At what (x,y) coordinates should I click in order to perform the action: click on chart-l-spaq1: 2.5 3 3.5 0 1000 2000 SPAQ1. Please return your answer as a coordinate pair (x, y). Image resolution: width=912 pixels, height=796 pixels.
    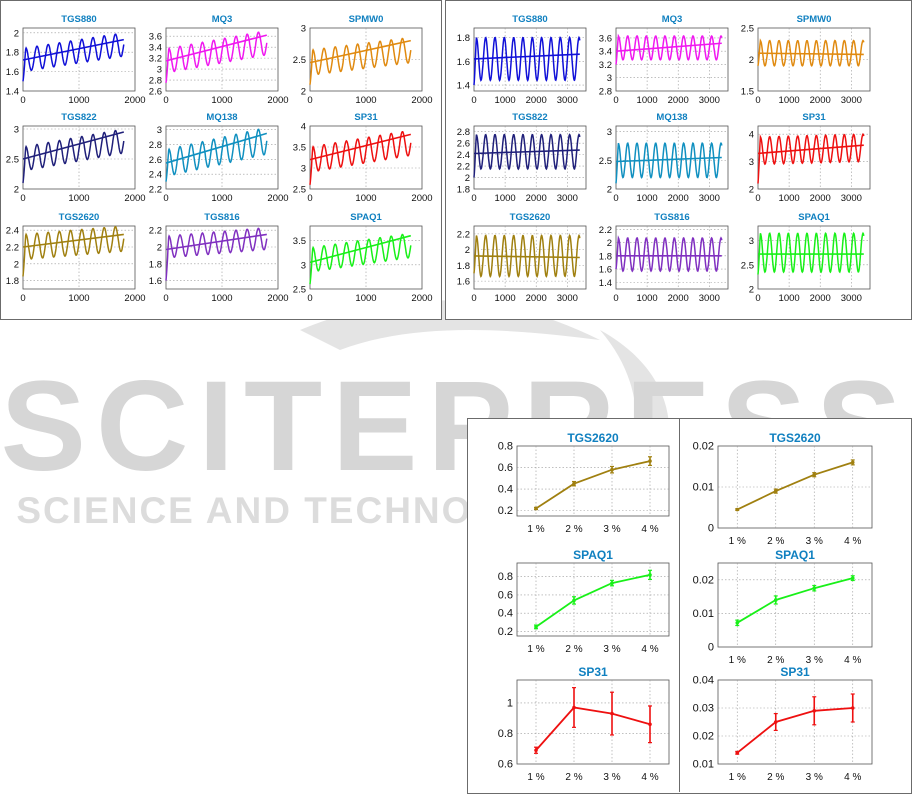
    Looking at the image, I should click on (363, 258).